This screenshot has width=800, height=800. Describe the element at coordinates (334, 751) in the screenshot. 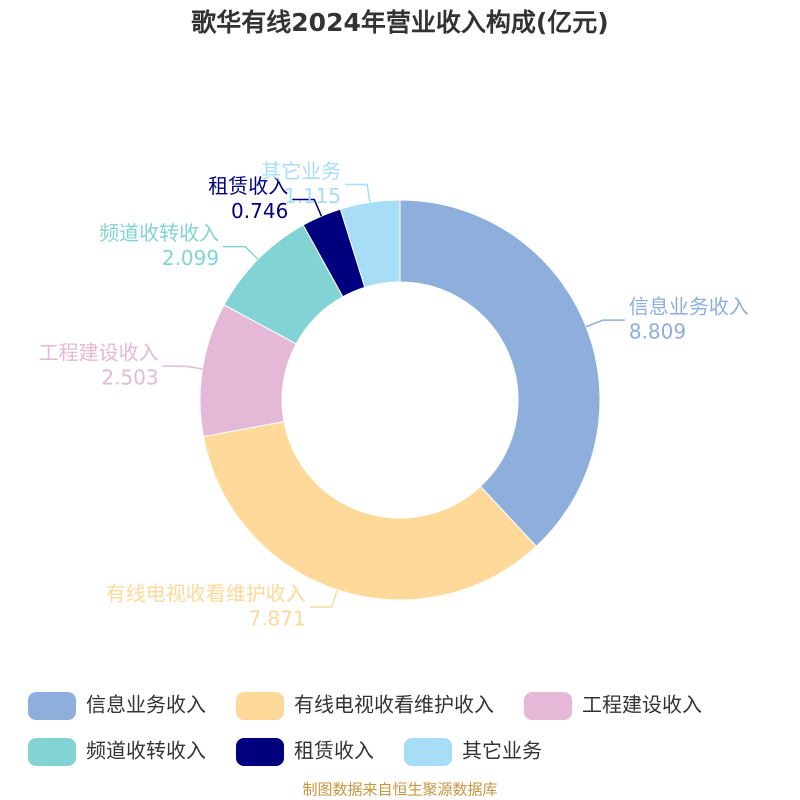

I see `legend-label: 租赁收入` at that location.